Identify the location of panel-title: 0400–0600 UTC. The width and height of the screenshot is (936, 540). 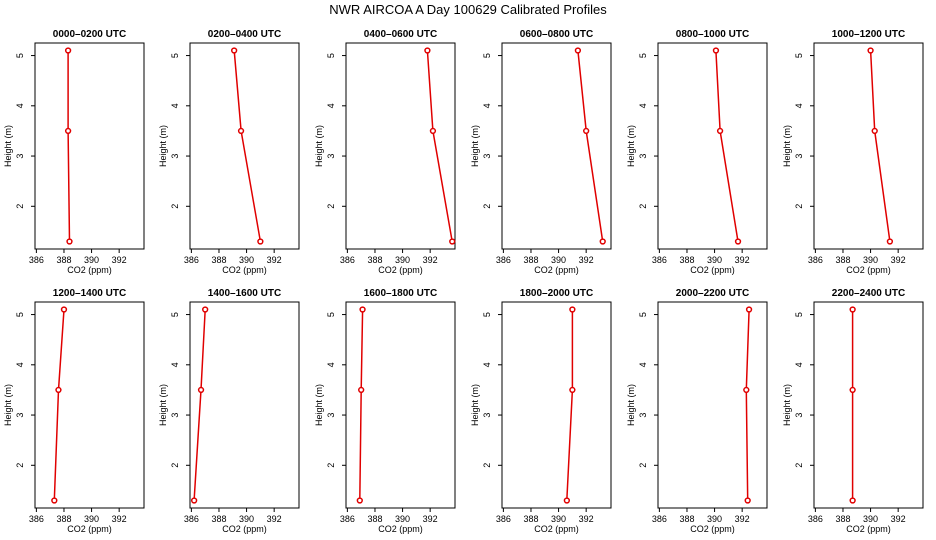
(400, 34).